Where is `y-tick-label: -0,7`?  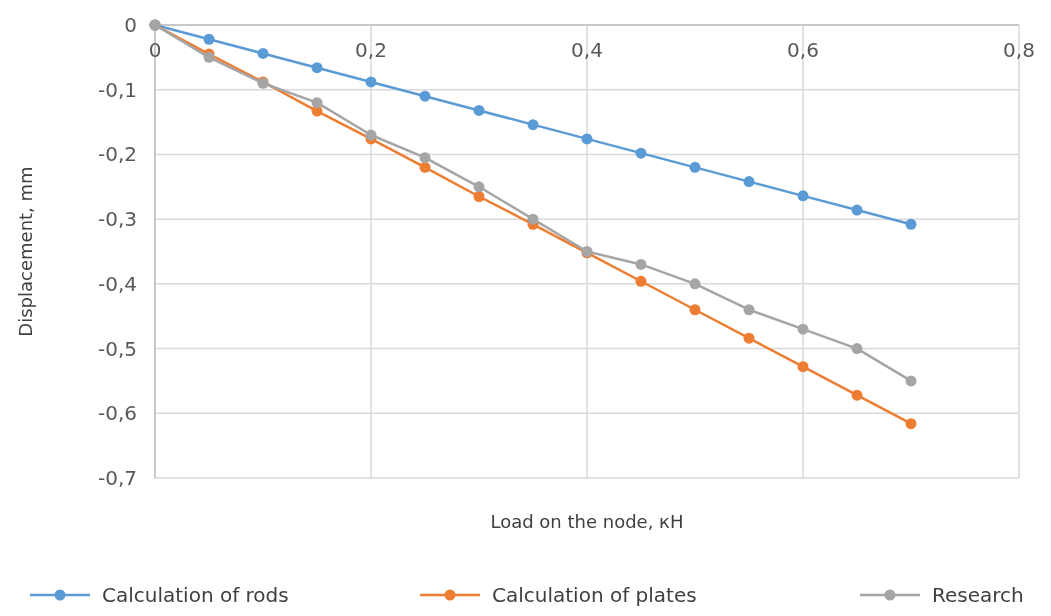
y-tick-label: -0,7 is located at coordinates (117, 478).